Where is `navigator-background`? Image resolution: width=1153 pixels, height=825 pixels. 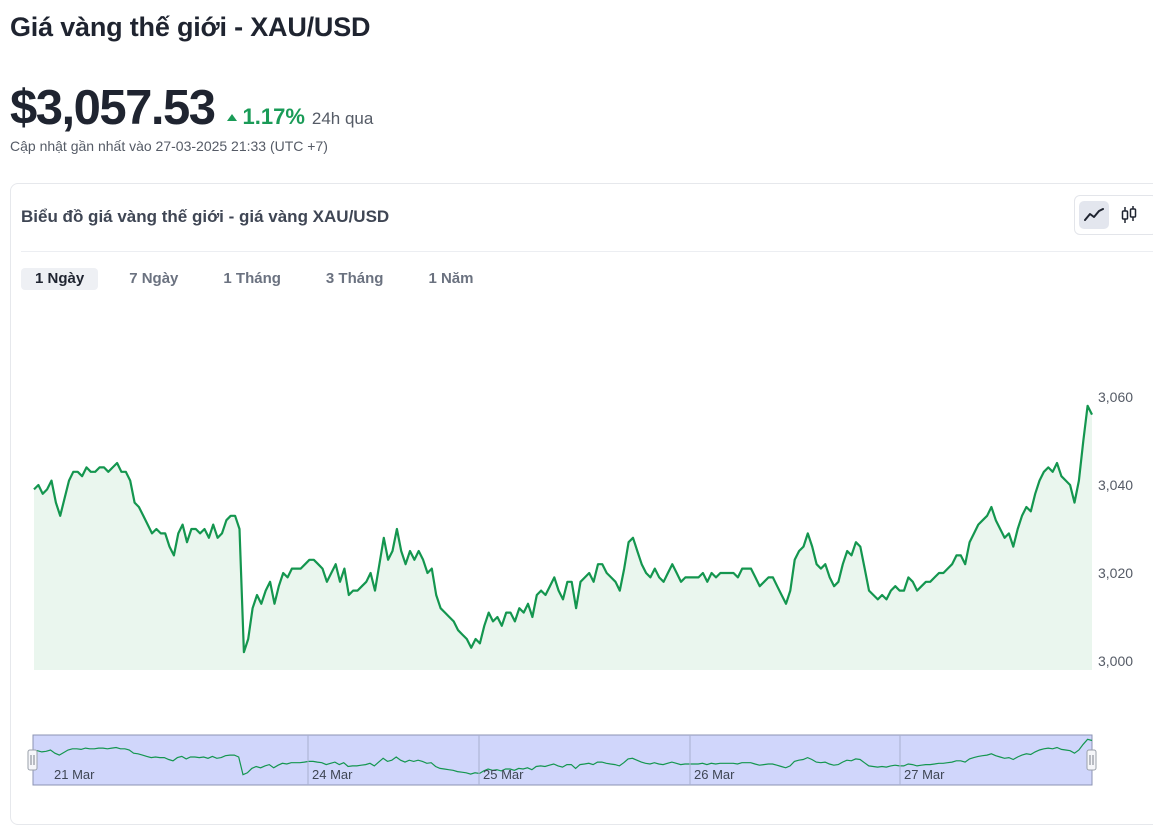 navigator-background is located at coordinates (562, 760).